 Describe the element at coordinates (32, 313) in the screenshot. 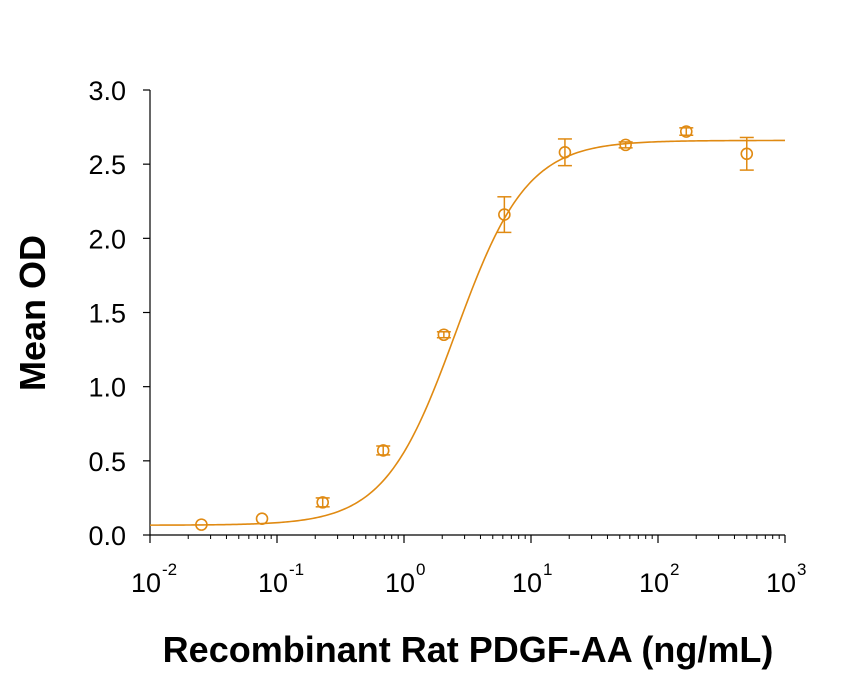

I see `y-axis-title: Mean OD` at that location.